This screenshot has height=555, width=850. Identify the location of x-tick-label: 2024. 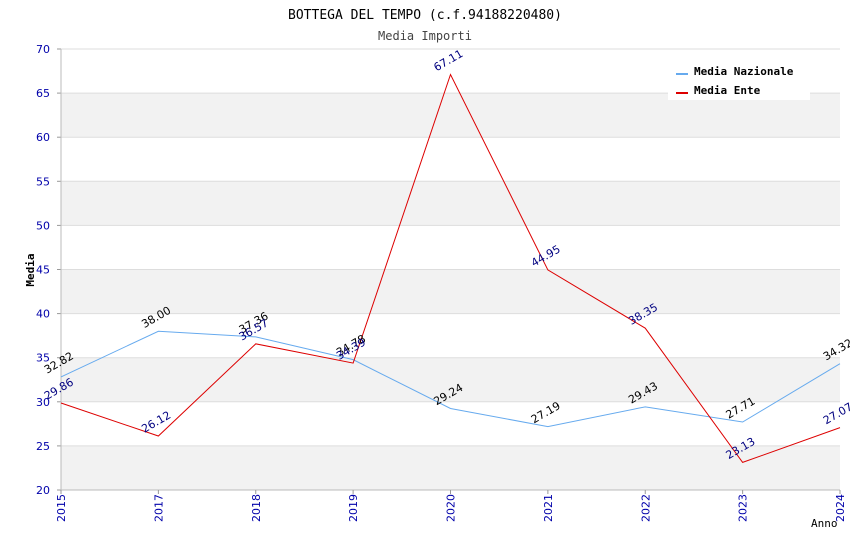
(840, 508).